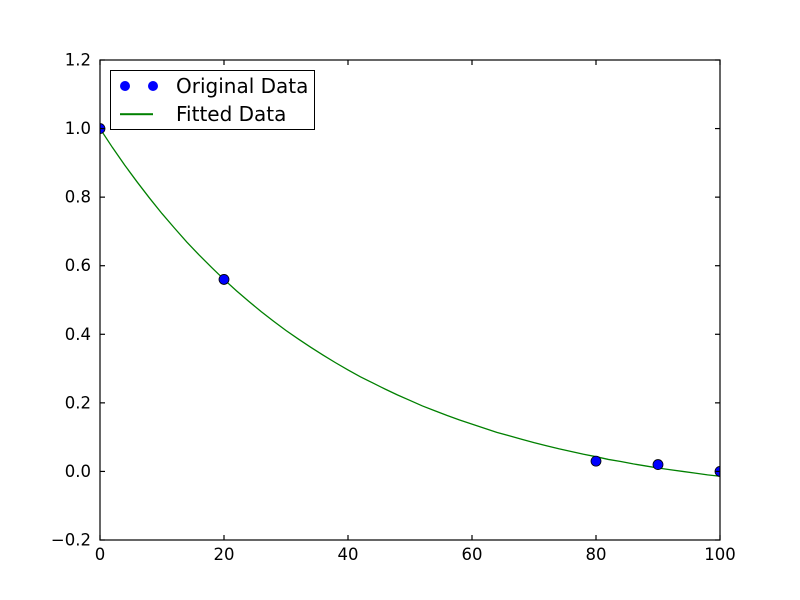 The width and height of the screenshot is (800, 600). What do you see at coordinates (78, 197) in the screenshot?
I see `y-tick-label: 0.8` at bounding box center [78, 197].